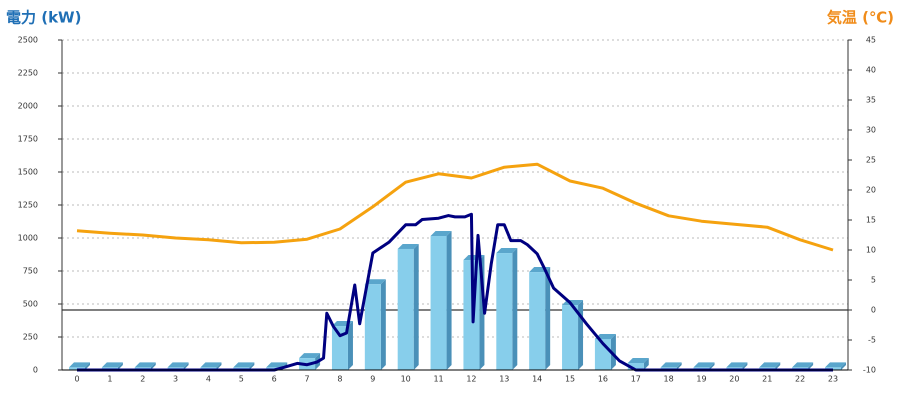 This screenshot has width=900, height=400. I want to click on y2-tick-label: 30, so click(871, 130).